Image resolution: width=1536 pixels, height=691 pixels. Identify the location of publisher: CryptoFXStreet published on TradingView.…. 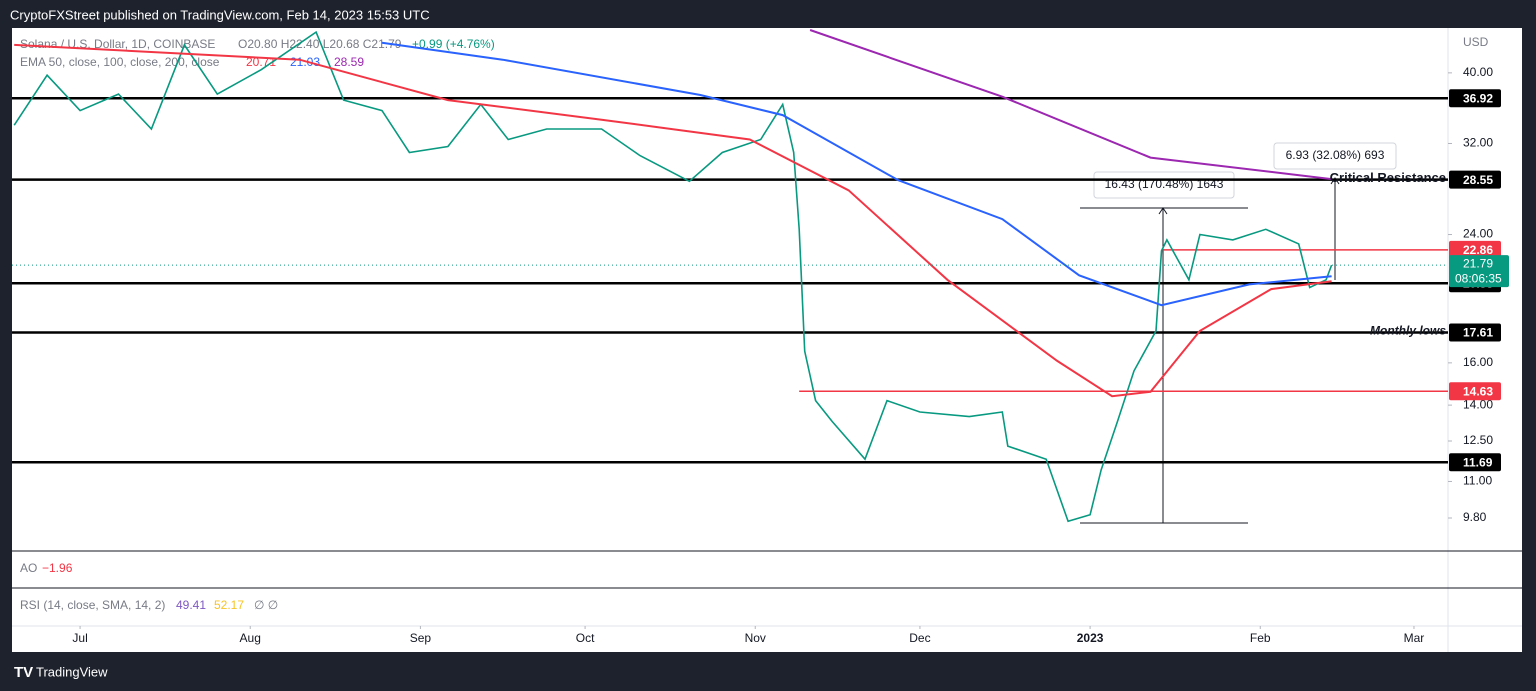
(220, 14).